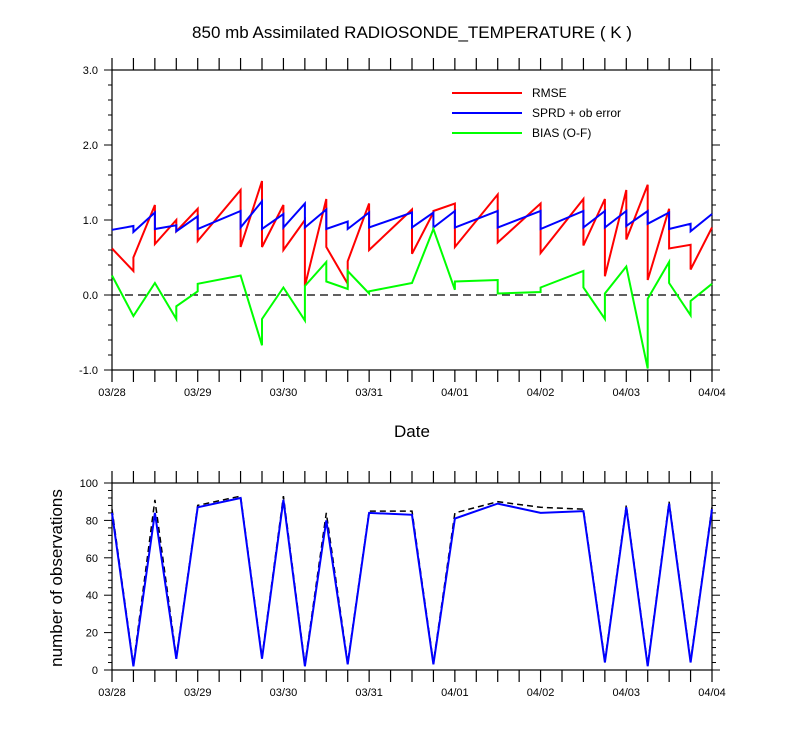 Image resolution: width=800 pixels, height=750 pixels. Describe the element at coordinates (412, 216) in the screenshot. I see `top-series-sprd-ob-error` at that location.